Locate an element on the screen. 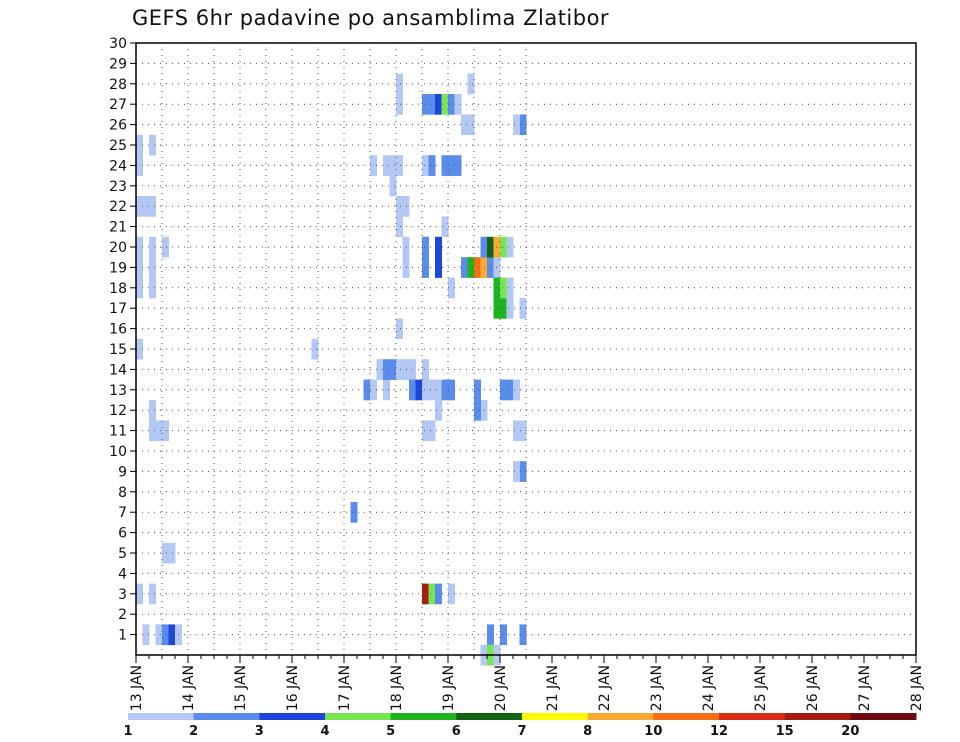 Image resolution: width=960 pixels, height=742 pixels. colorbar-label: 15 is located at coordinates (785, 731).